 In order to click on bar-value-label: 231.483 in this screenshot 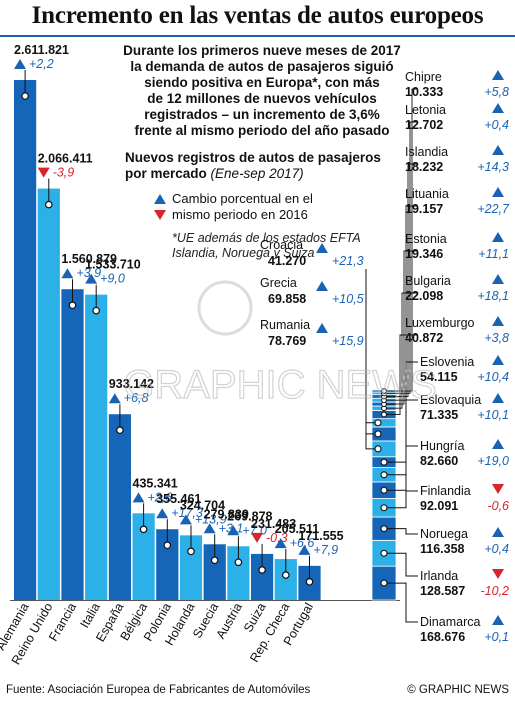, I will do `click(273, 524)`.